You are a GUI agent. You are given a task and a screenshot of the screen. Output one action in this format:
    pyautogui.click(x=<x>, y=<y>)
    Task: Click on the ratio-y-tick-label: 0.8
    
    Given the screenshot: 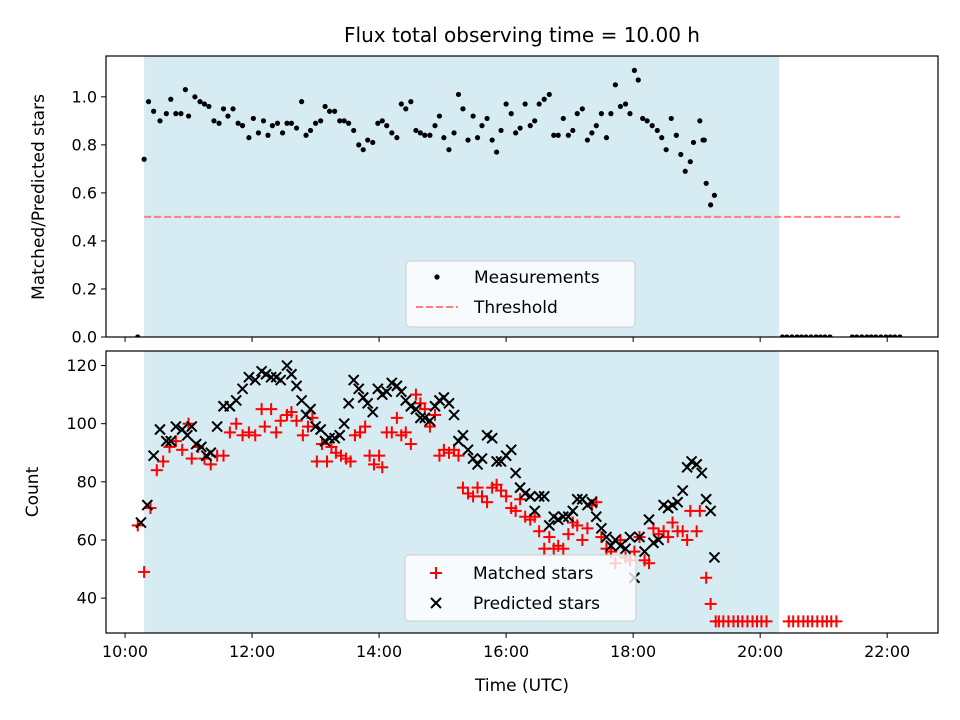 What is the action you would take?
    pyautogui.click(x=84, y=144)
    